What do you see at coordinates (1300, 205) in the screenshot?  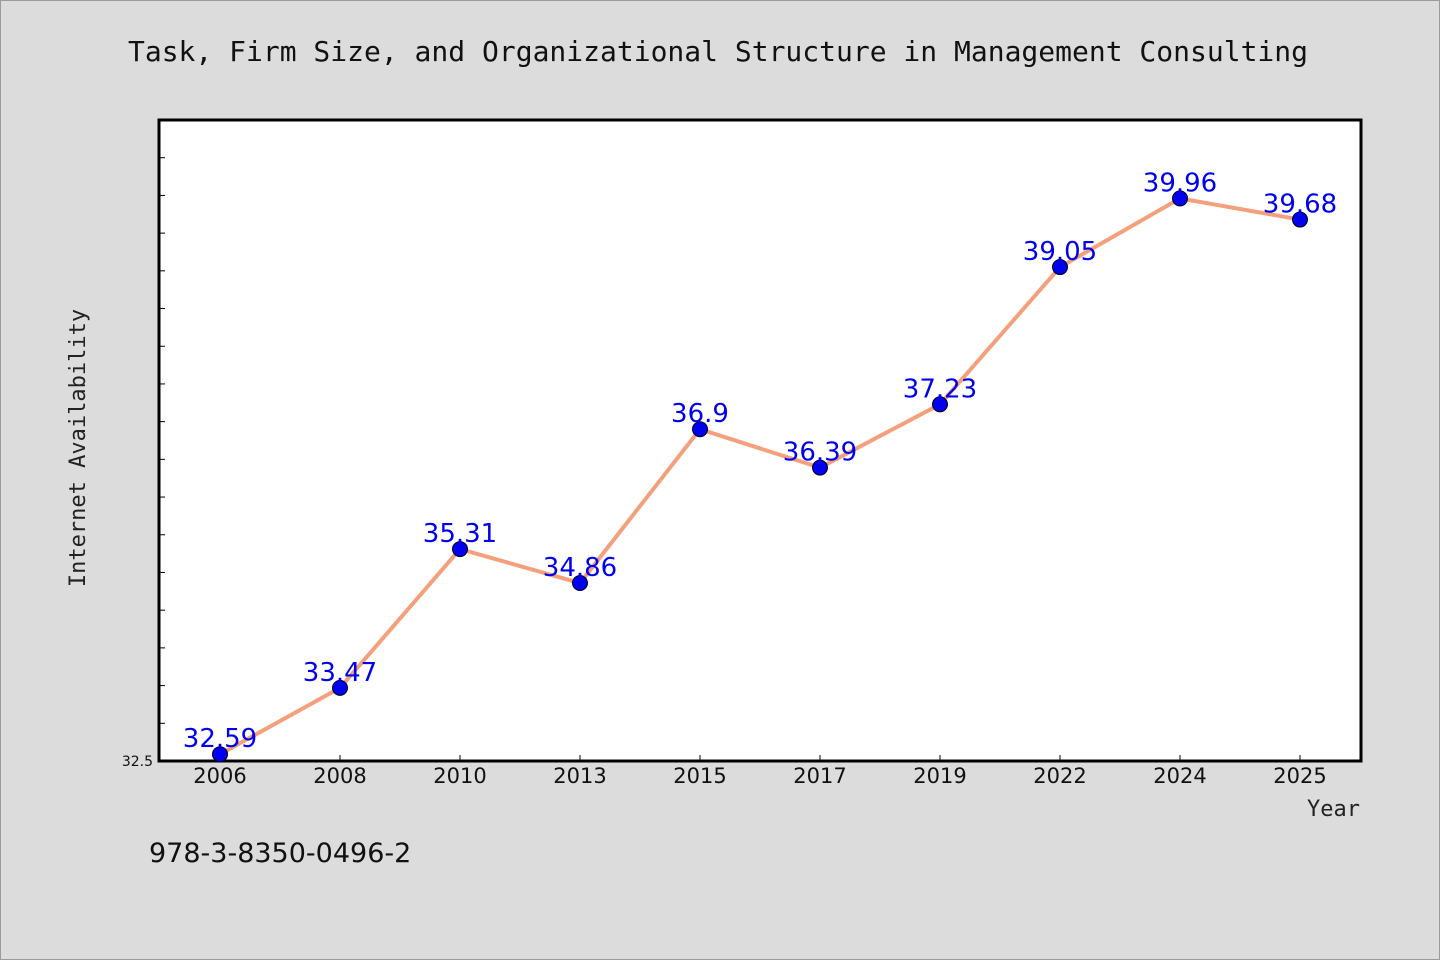 I see `data-label: 39.68` at bounding box center [1300, 205].